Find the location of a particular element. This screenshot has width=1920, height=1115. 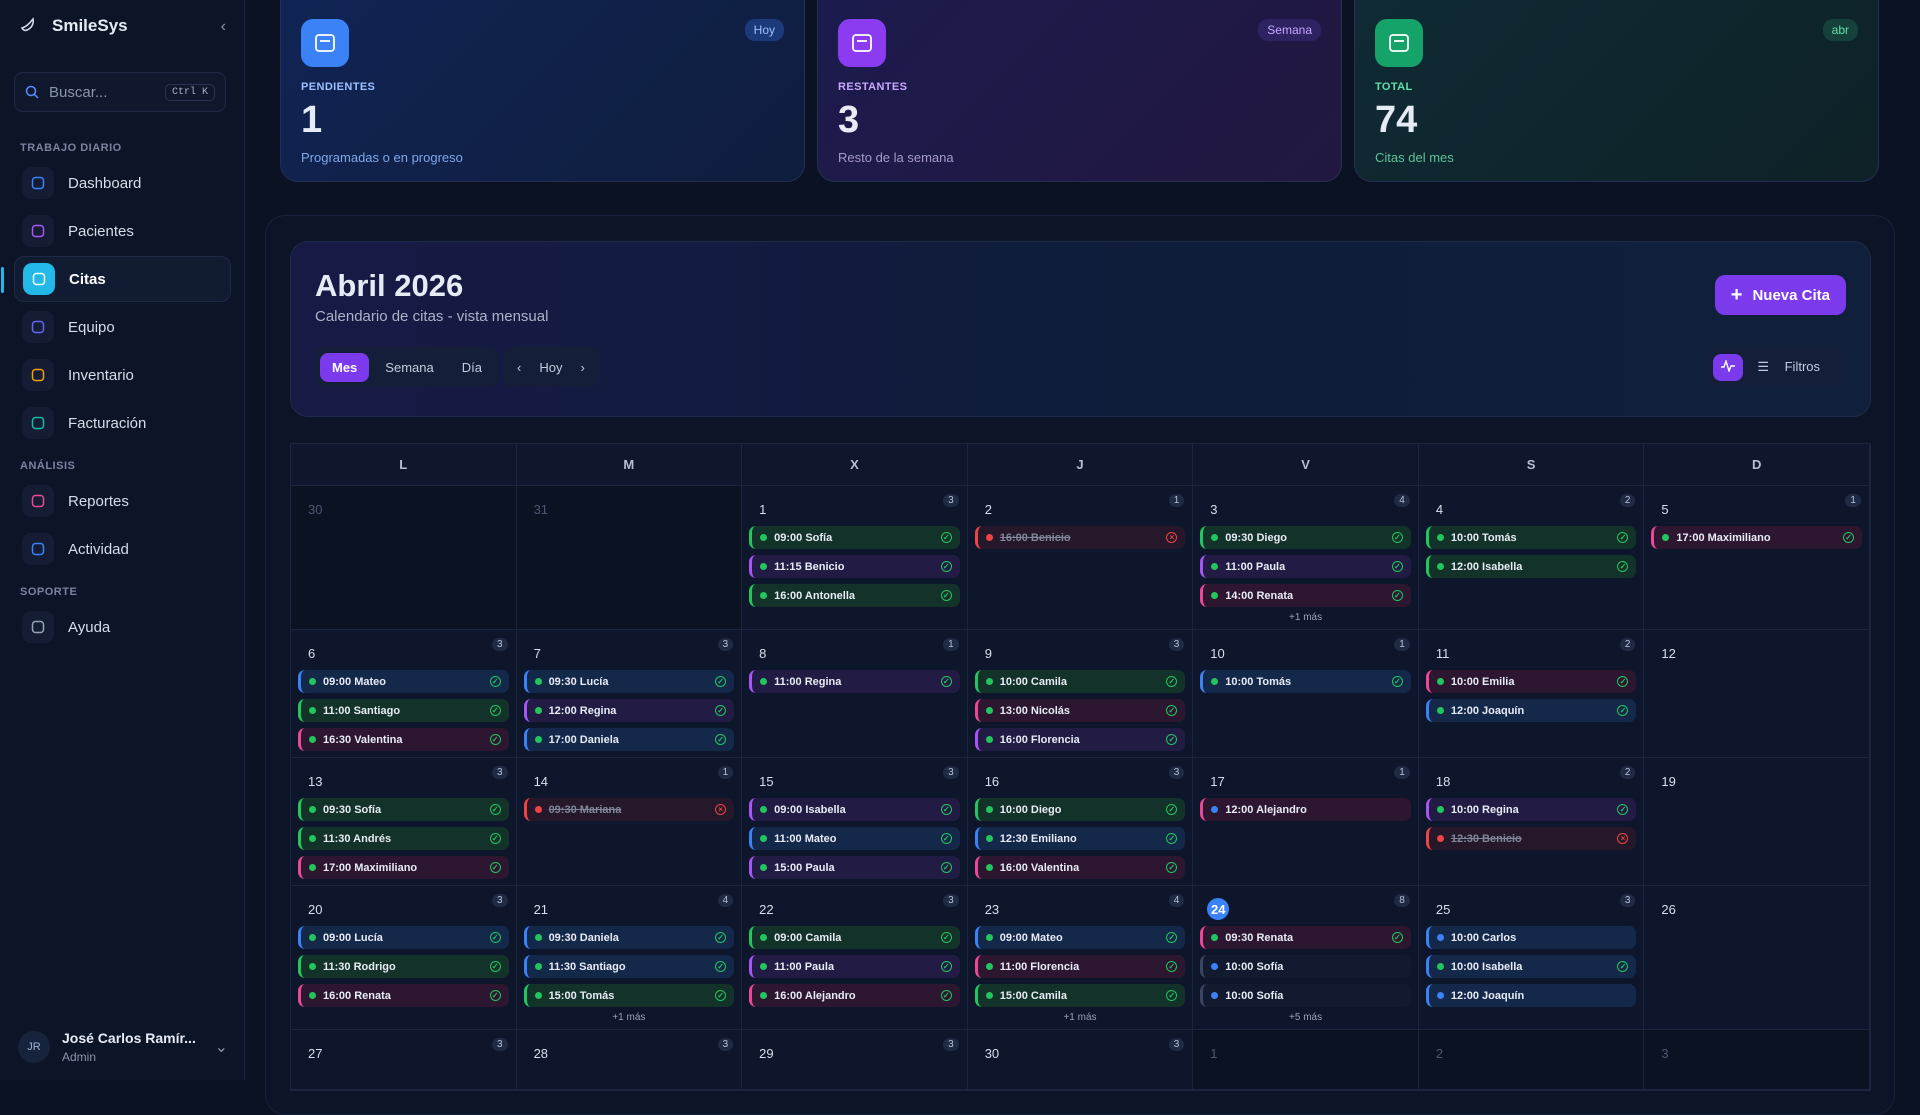

event: 11:15 Benicio ✓ is located at coordinates (854, 566).